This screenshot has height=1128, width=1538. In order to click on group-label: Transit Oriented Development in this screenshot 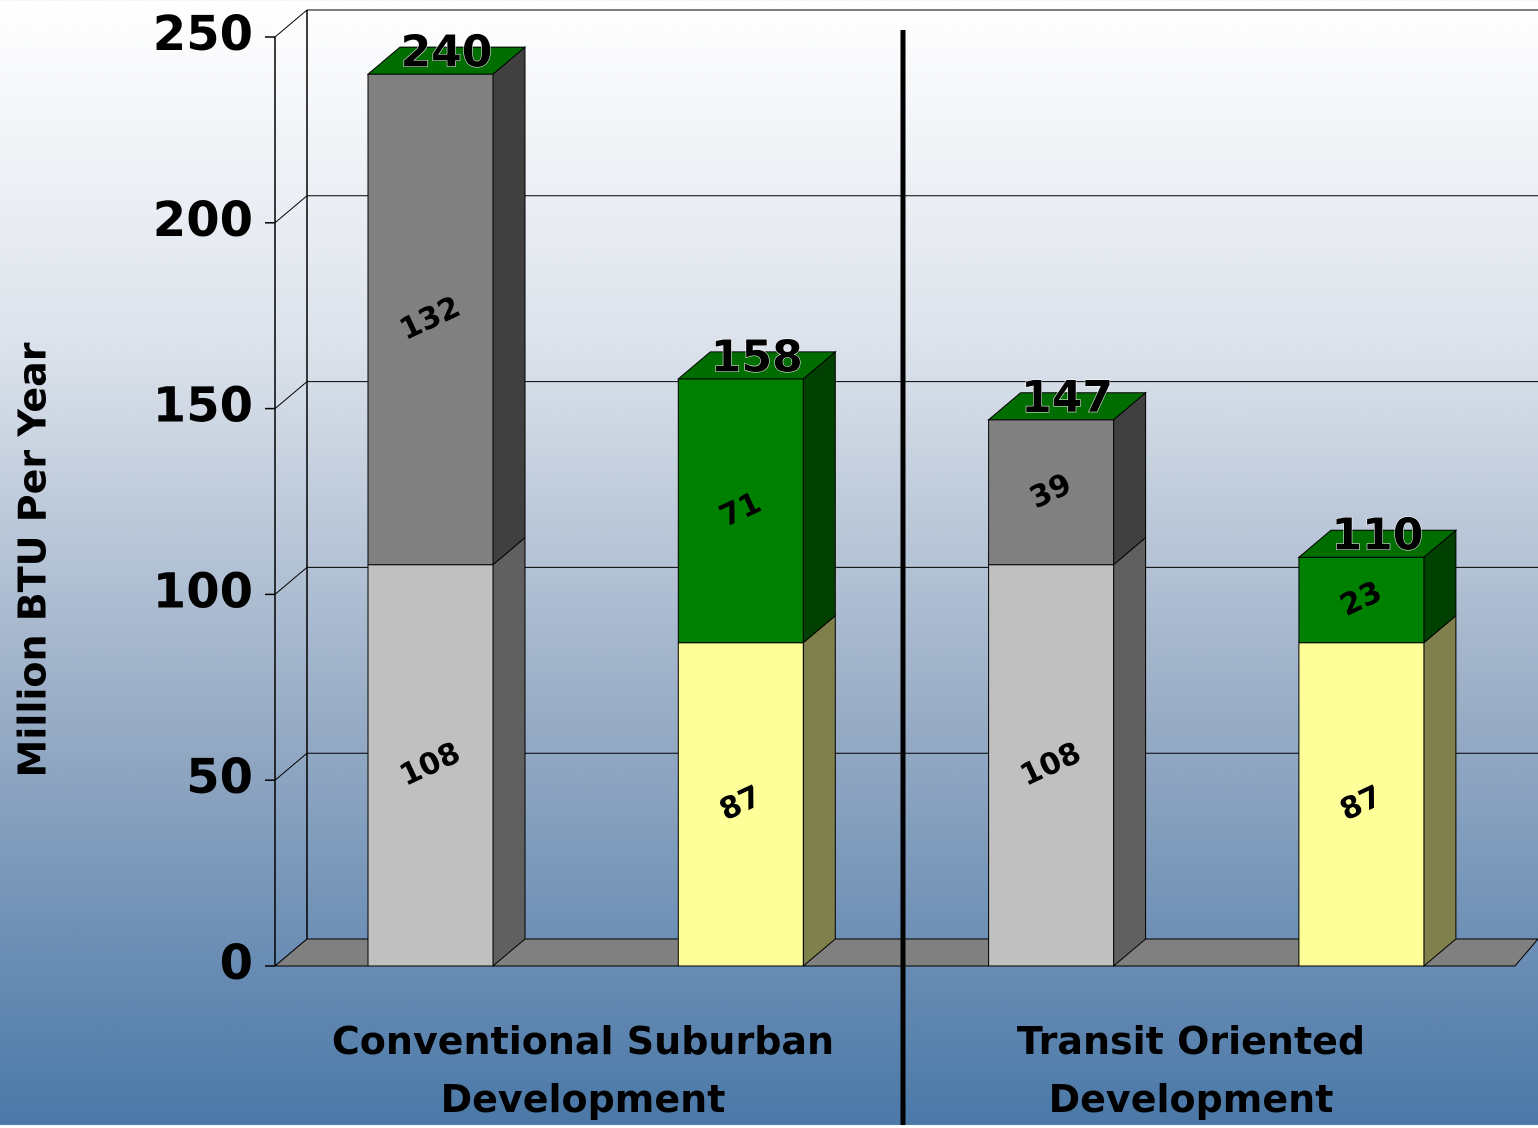, I will do `click(1191, 1070)`.